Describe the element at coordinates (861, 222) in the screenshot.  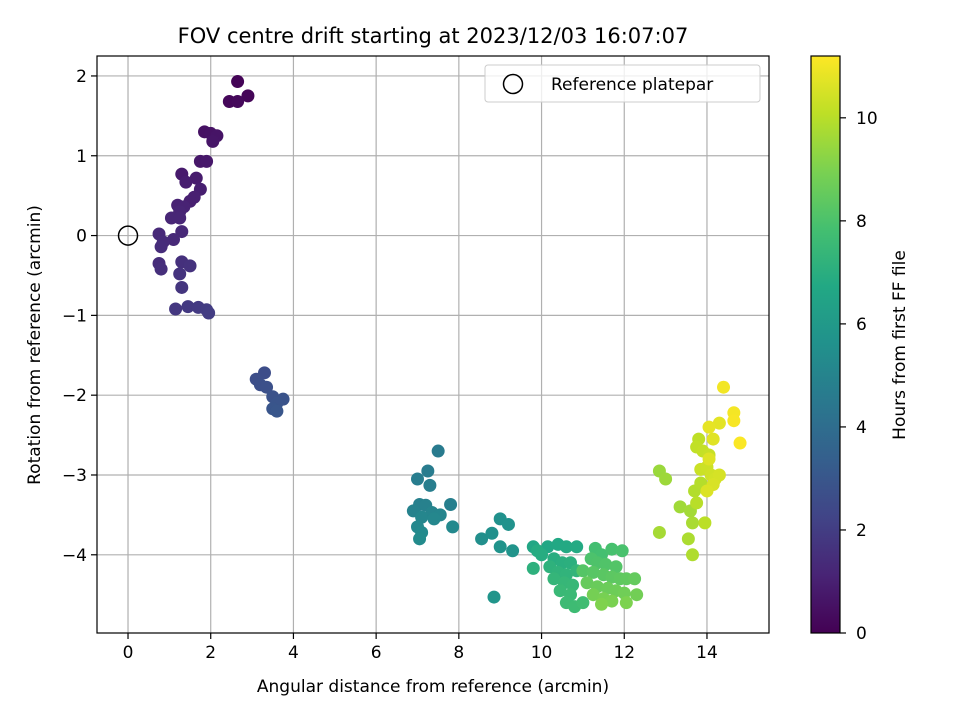
I see `colorbar-tick-label: 8` at that location.